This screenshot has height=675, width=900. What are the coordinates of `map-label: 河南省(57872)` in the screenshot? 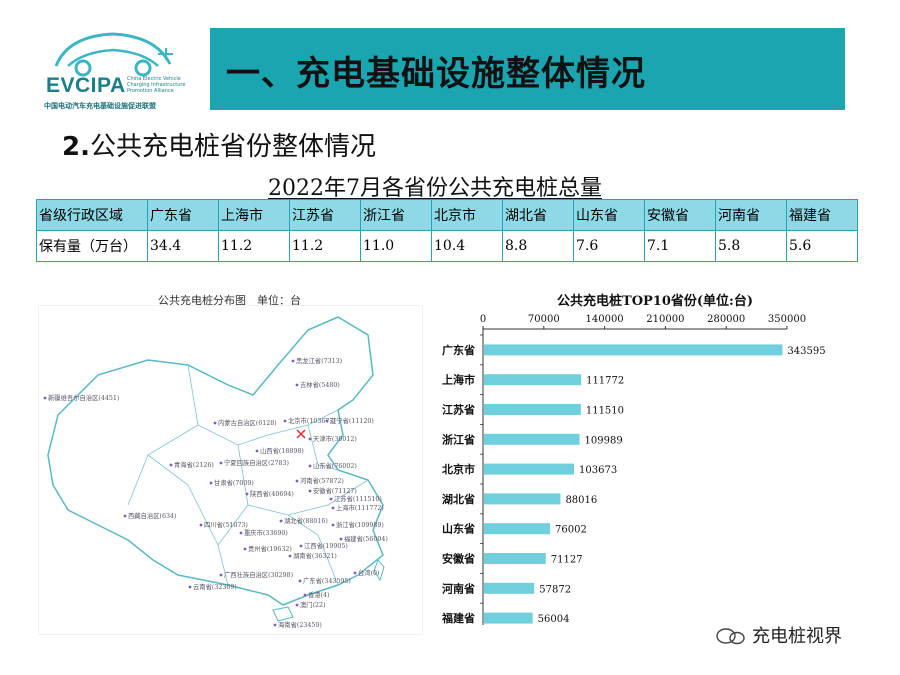 It's located at (322, 480).